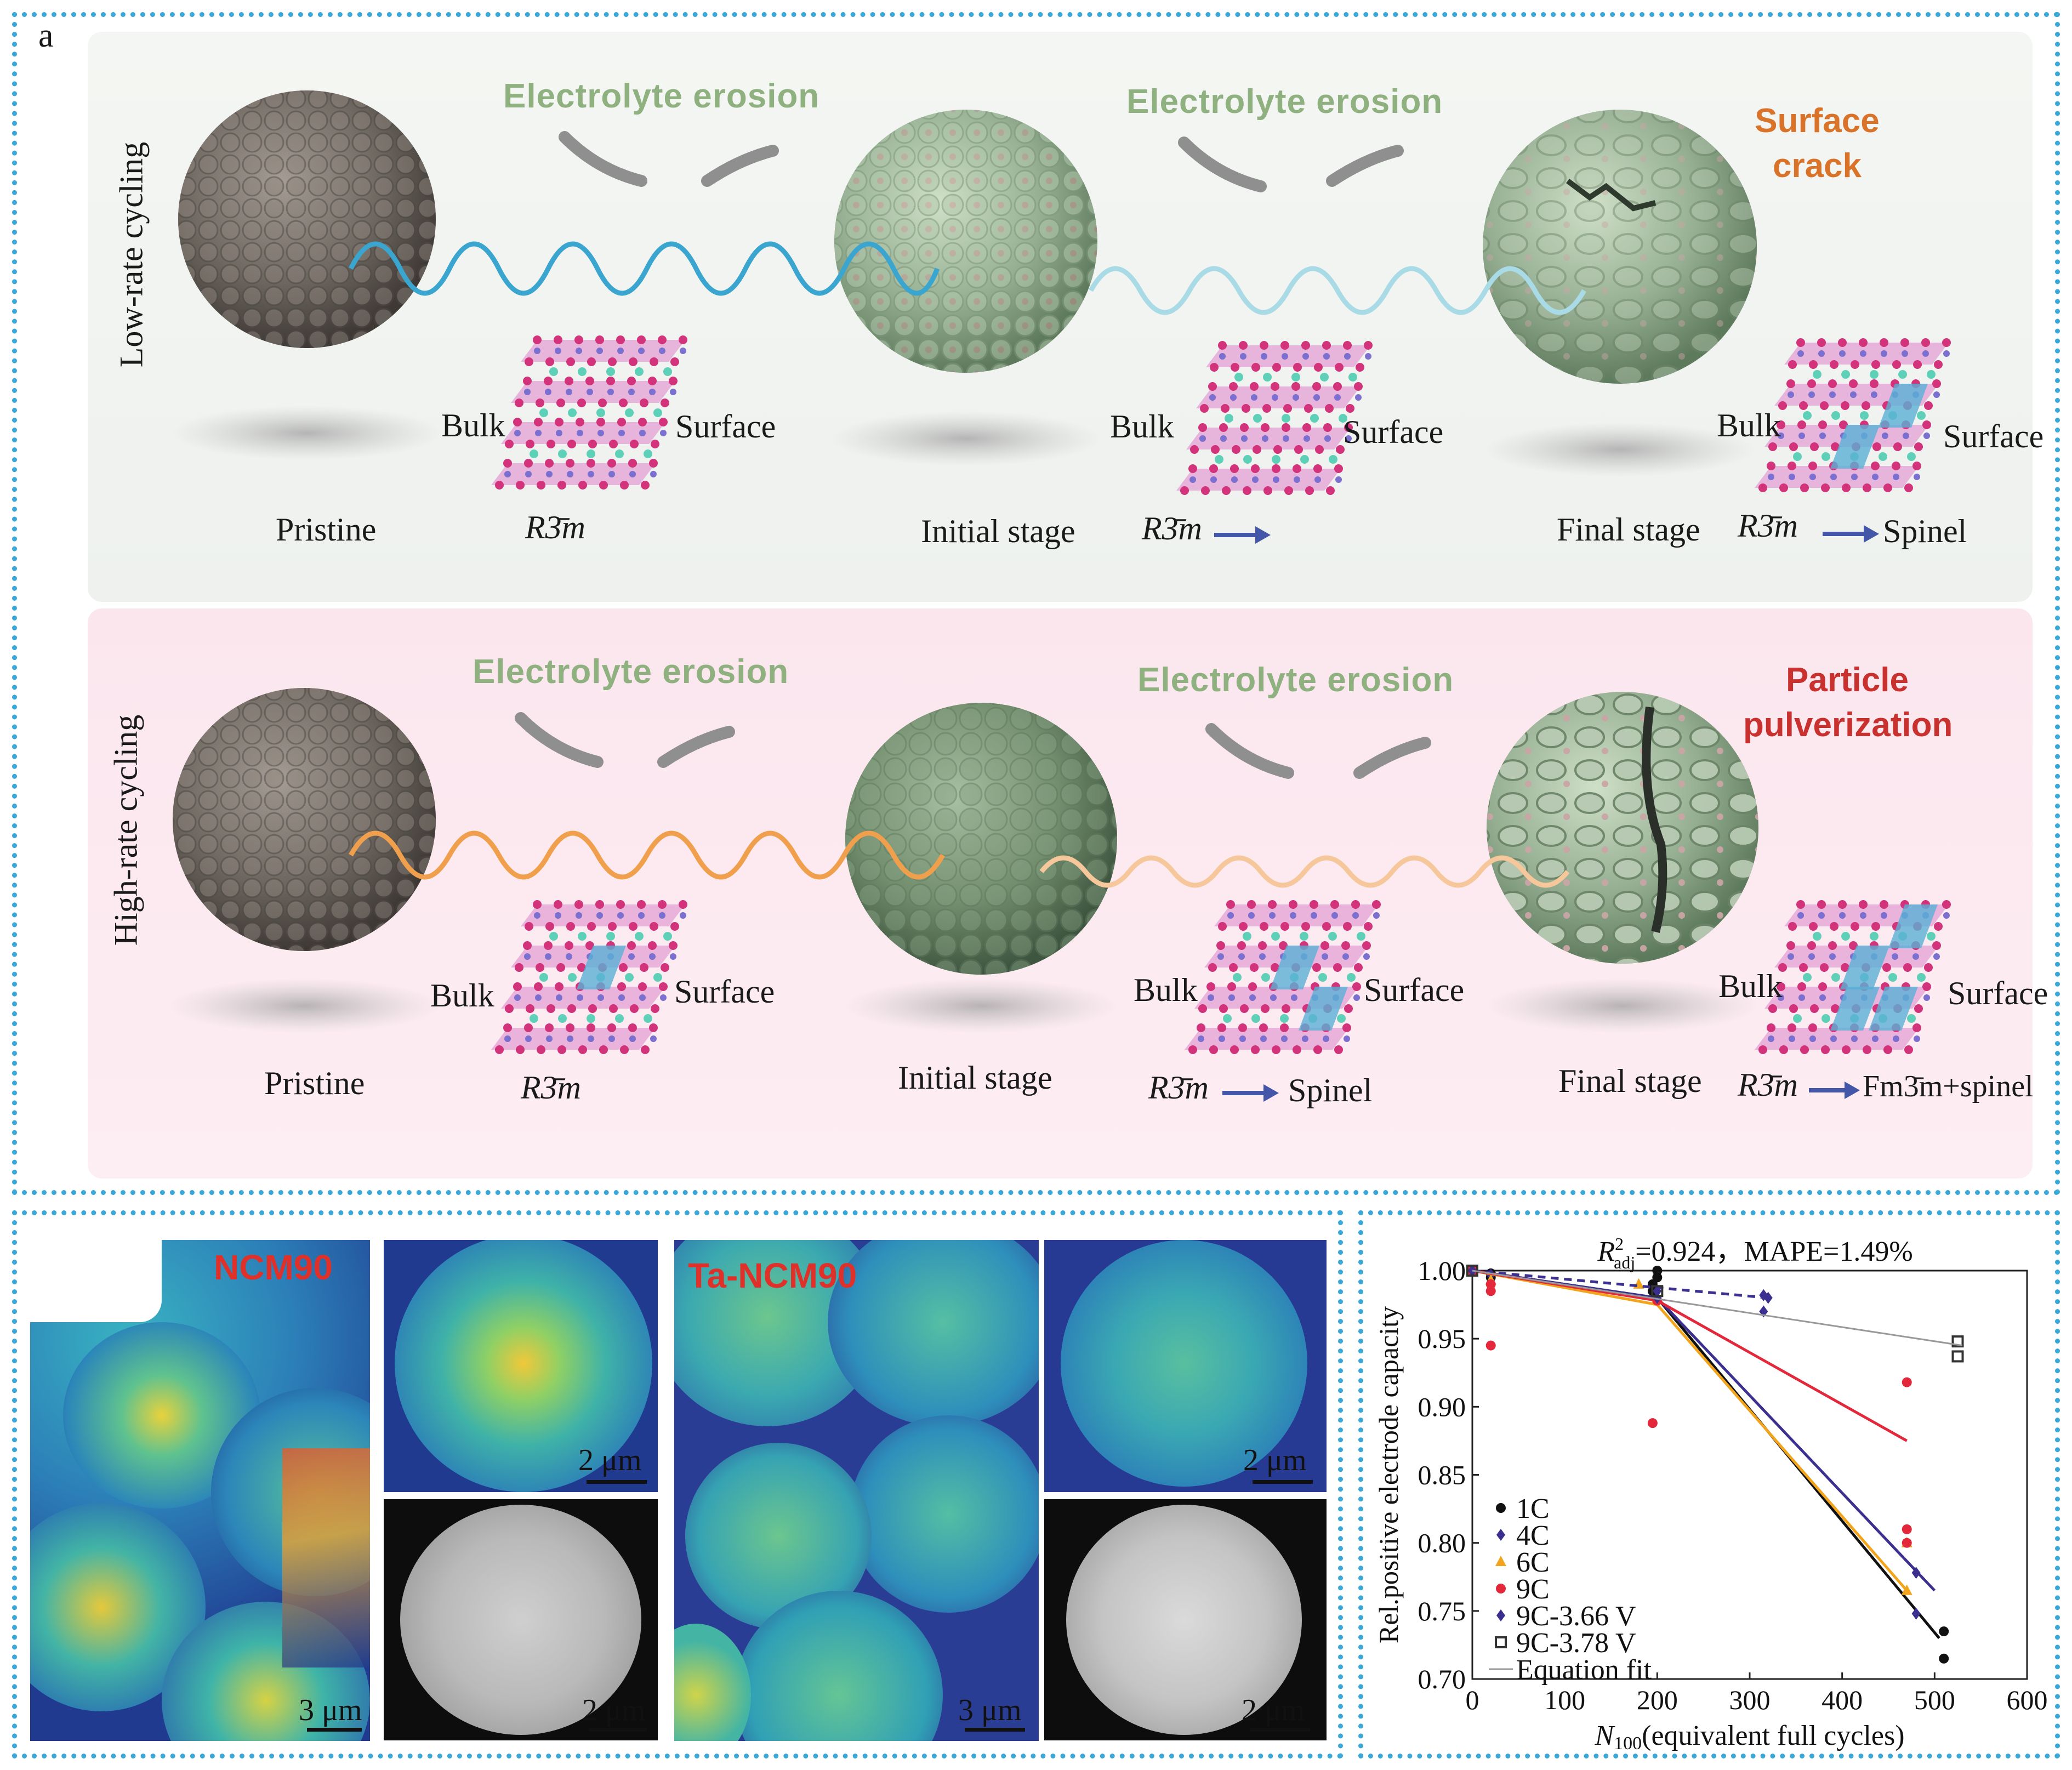 This screenshot has width=2072, height=1770. I want to click on ncm90-zoom-map, so click(521, 1366).